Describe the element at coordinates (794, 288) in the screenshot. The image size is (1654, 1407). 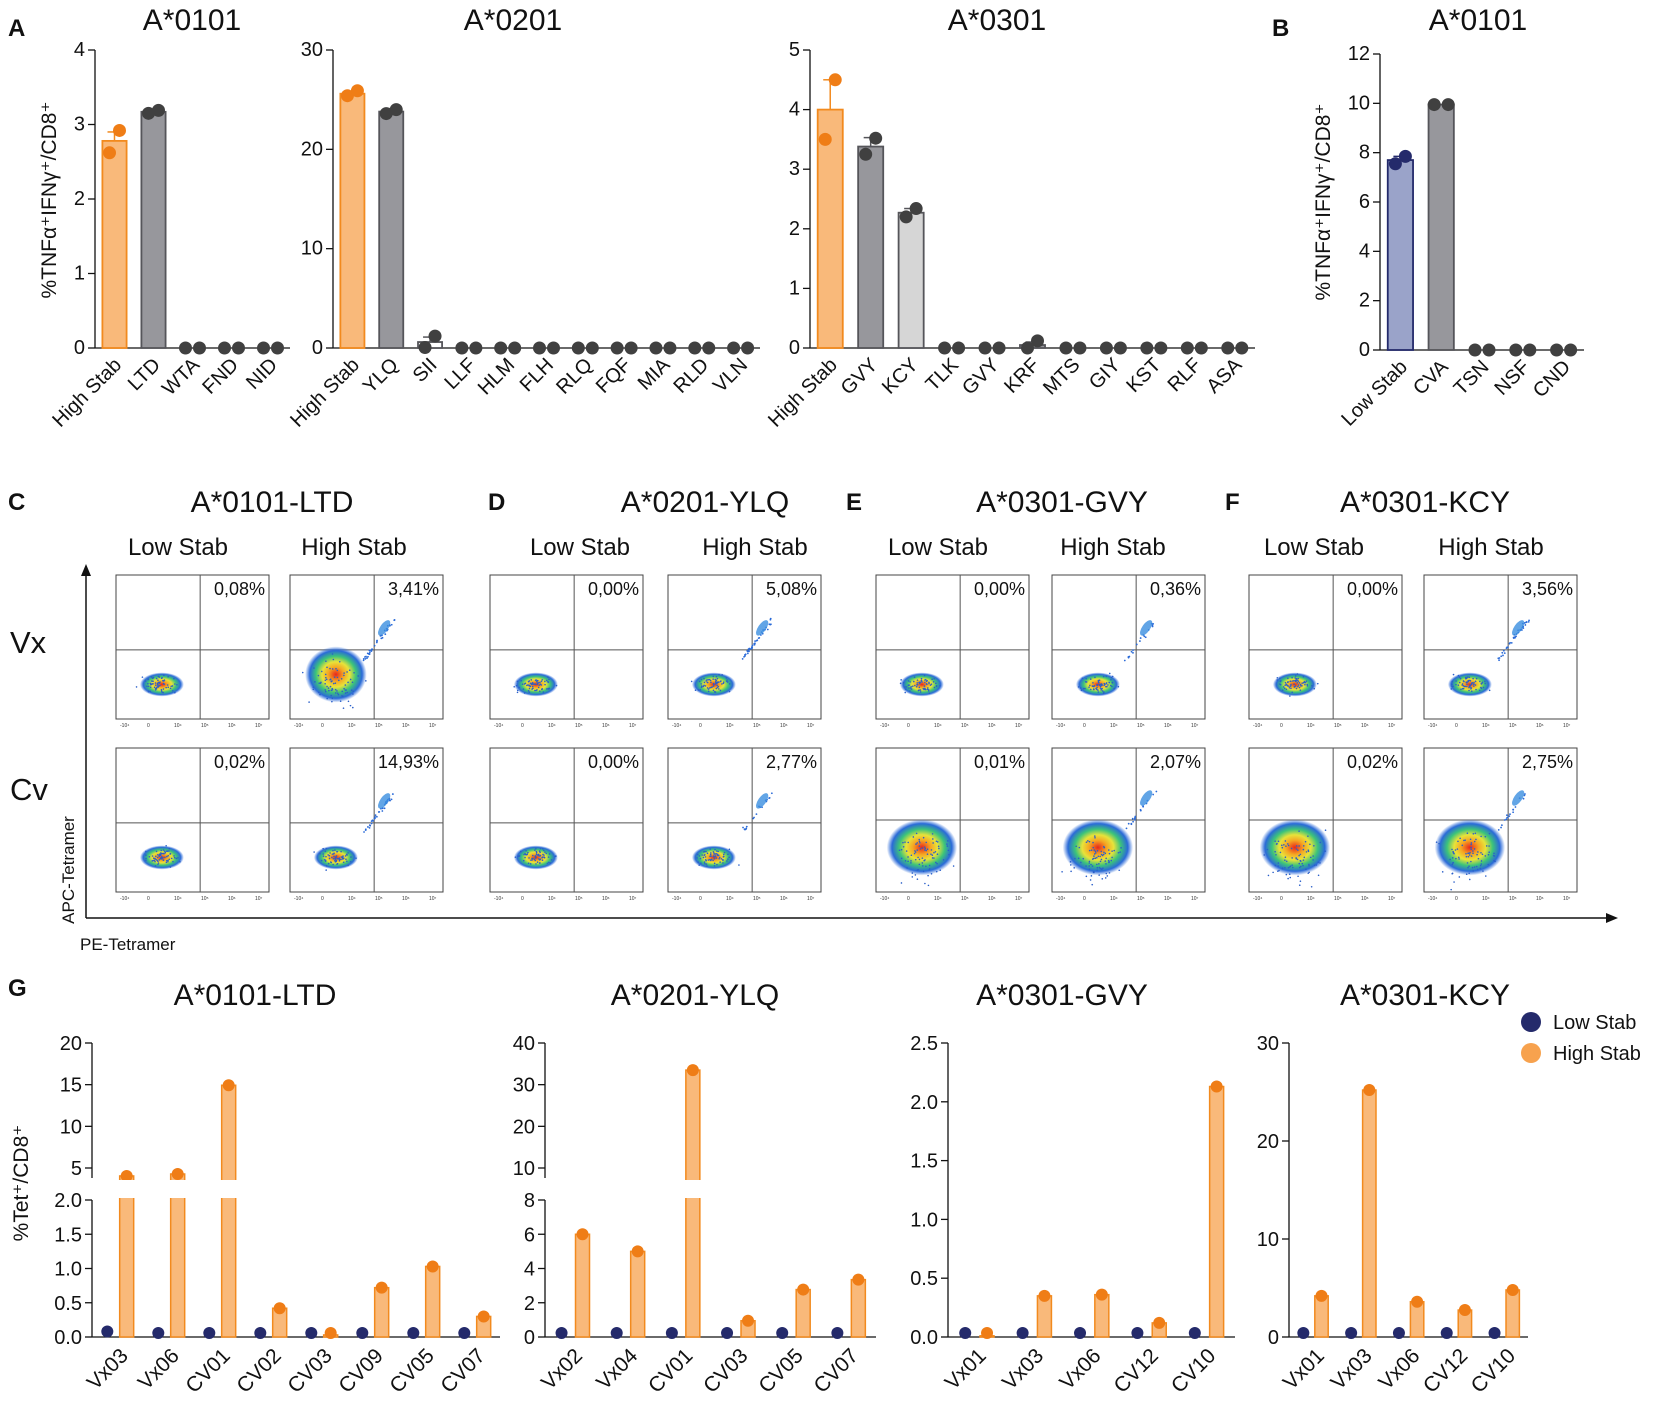
I see `y-tick-label: 1` at that location.